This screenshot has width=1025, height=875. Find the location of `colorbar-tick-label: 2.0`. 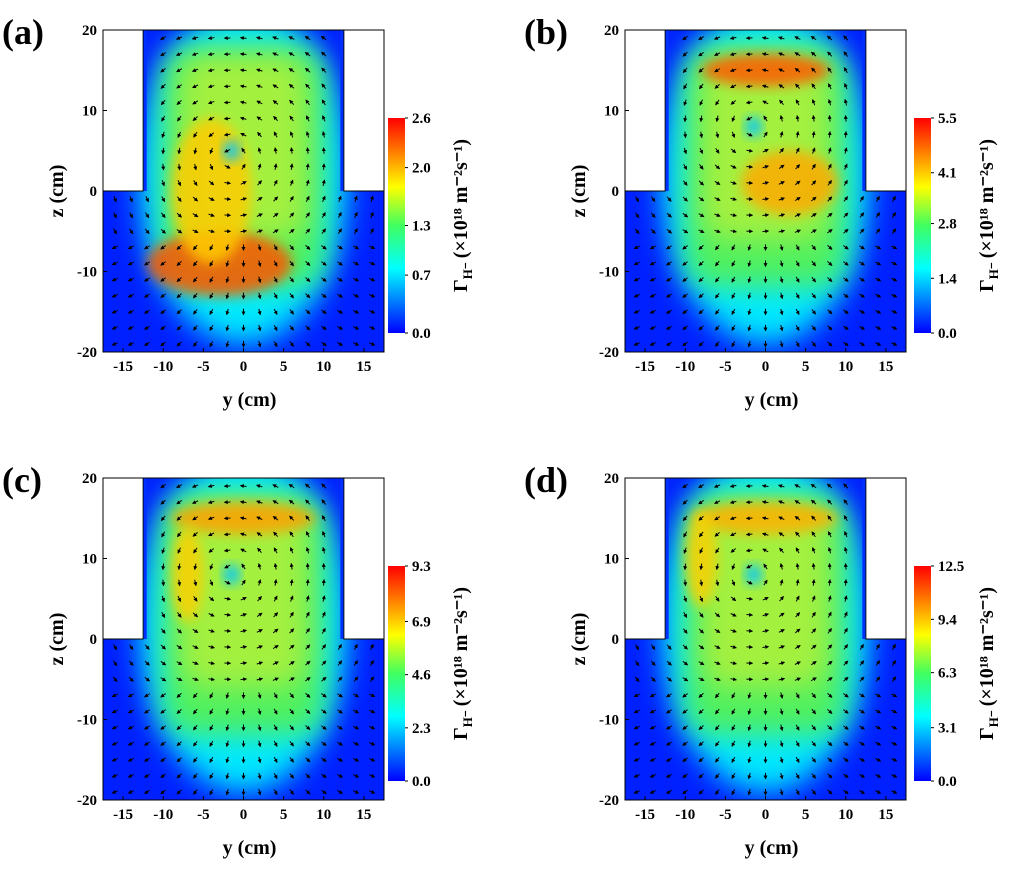

colorbar-tick-label: 2.0 is located at coordinates (421, 169).